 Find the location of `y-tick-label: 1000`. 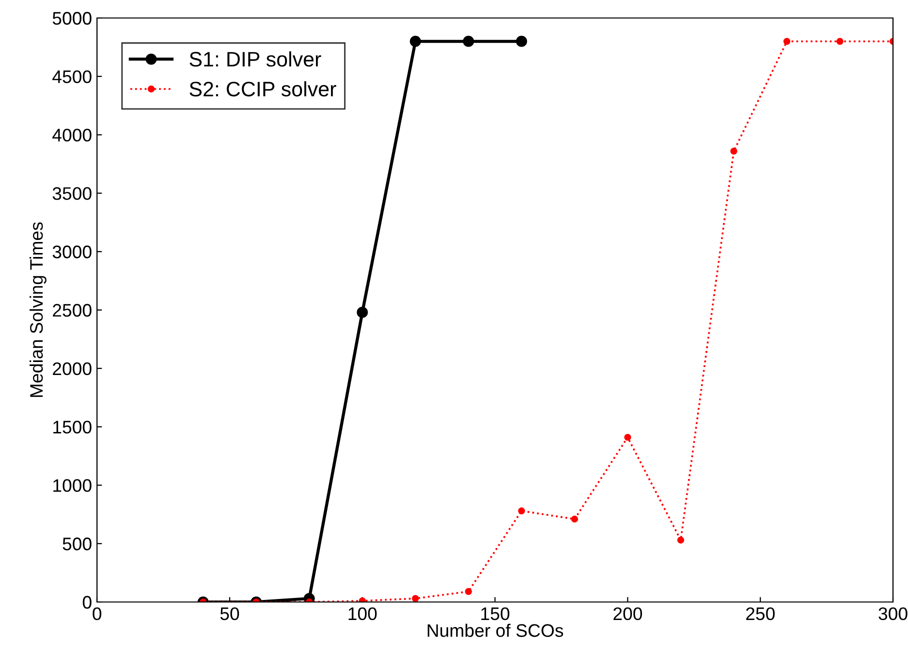

y-tick-label: 1000 is located at coordinates (72, 485).